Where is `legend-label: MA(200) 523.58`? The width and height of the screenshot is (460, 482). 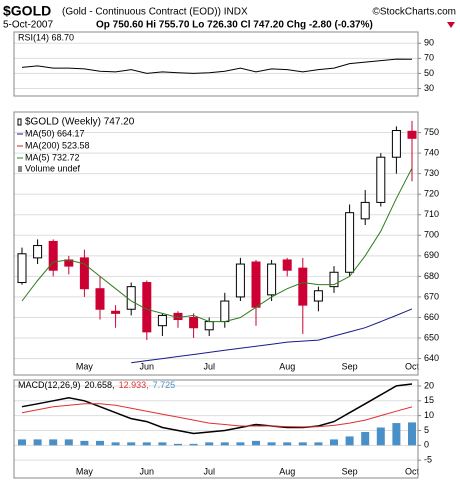
legend-label: MA(200) 523.58 is located at coordinates (57, 145).